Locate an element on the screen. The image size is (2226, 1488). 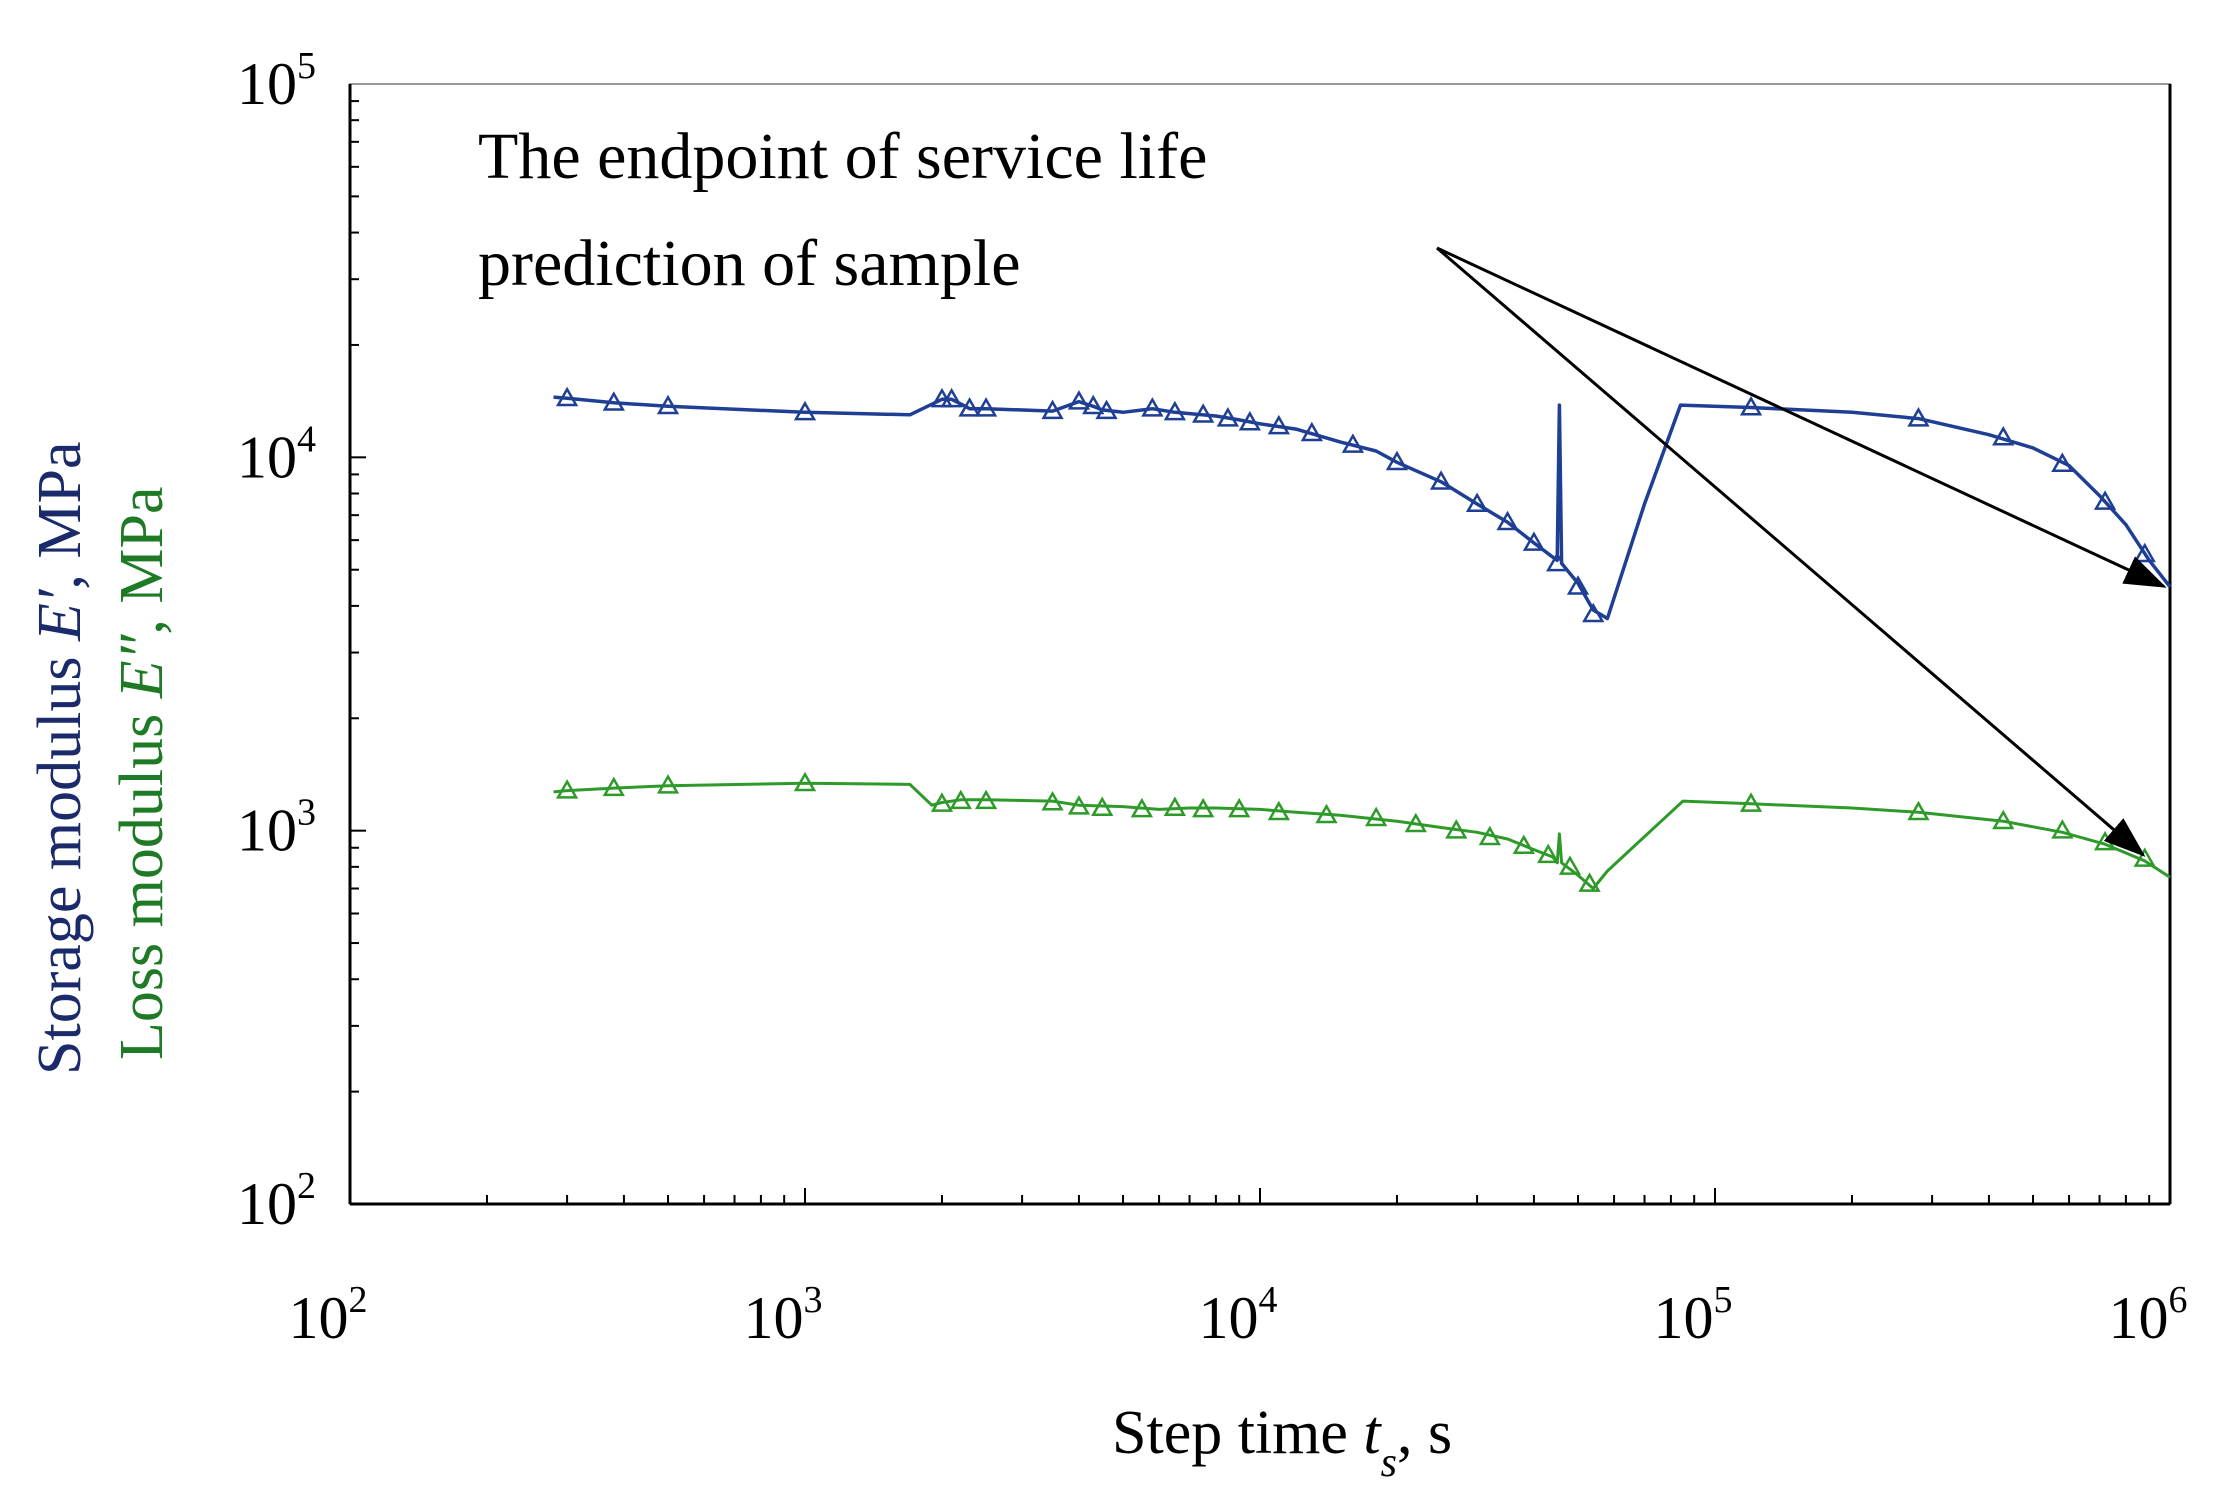
y-tick-label: 10² is located at coordinates (276, 1201).